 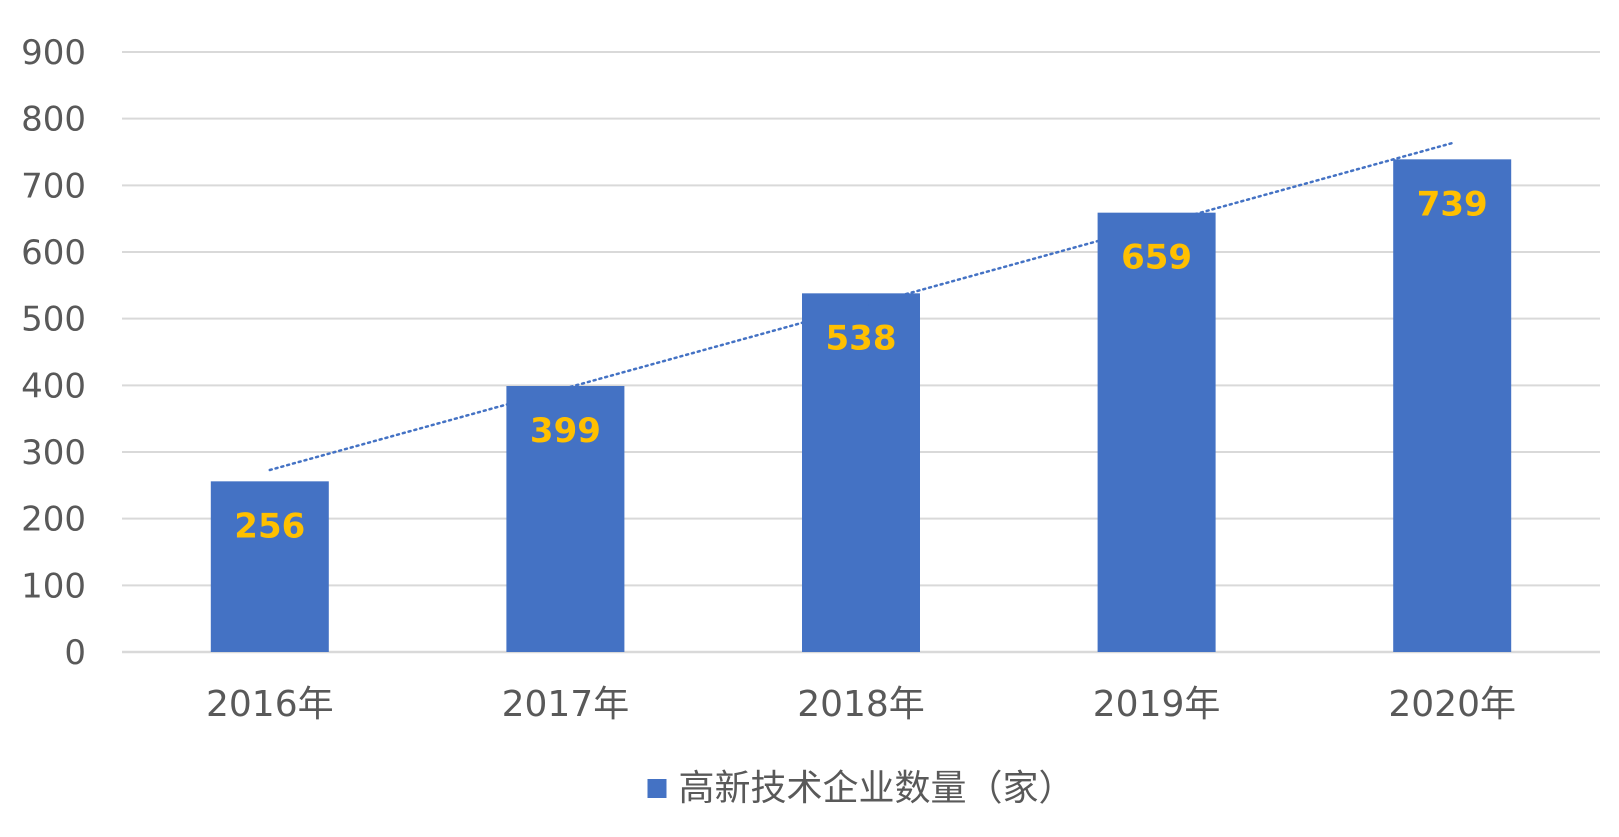 I want to click on data-label: 739, so click(x=1452, y=204).